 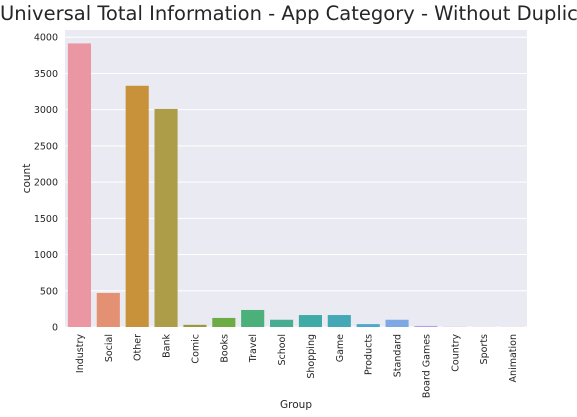 I want to click on x-tick-label: Sports, so click(x=484, y=349).